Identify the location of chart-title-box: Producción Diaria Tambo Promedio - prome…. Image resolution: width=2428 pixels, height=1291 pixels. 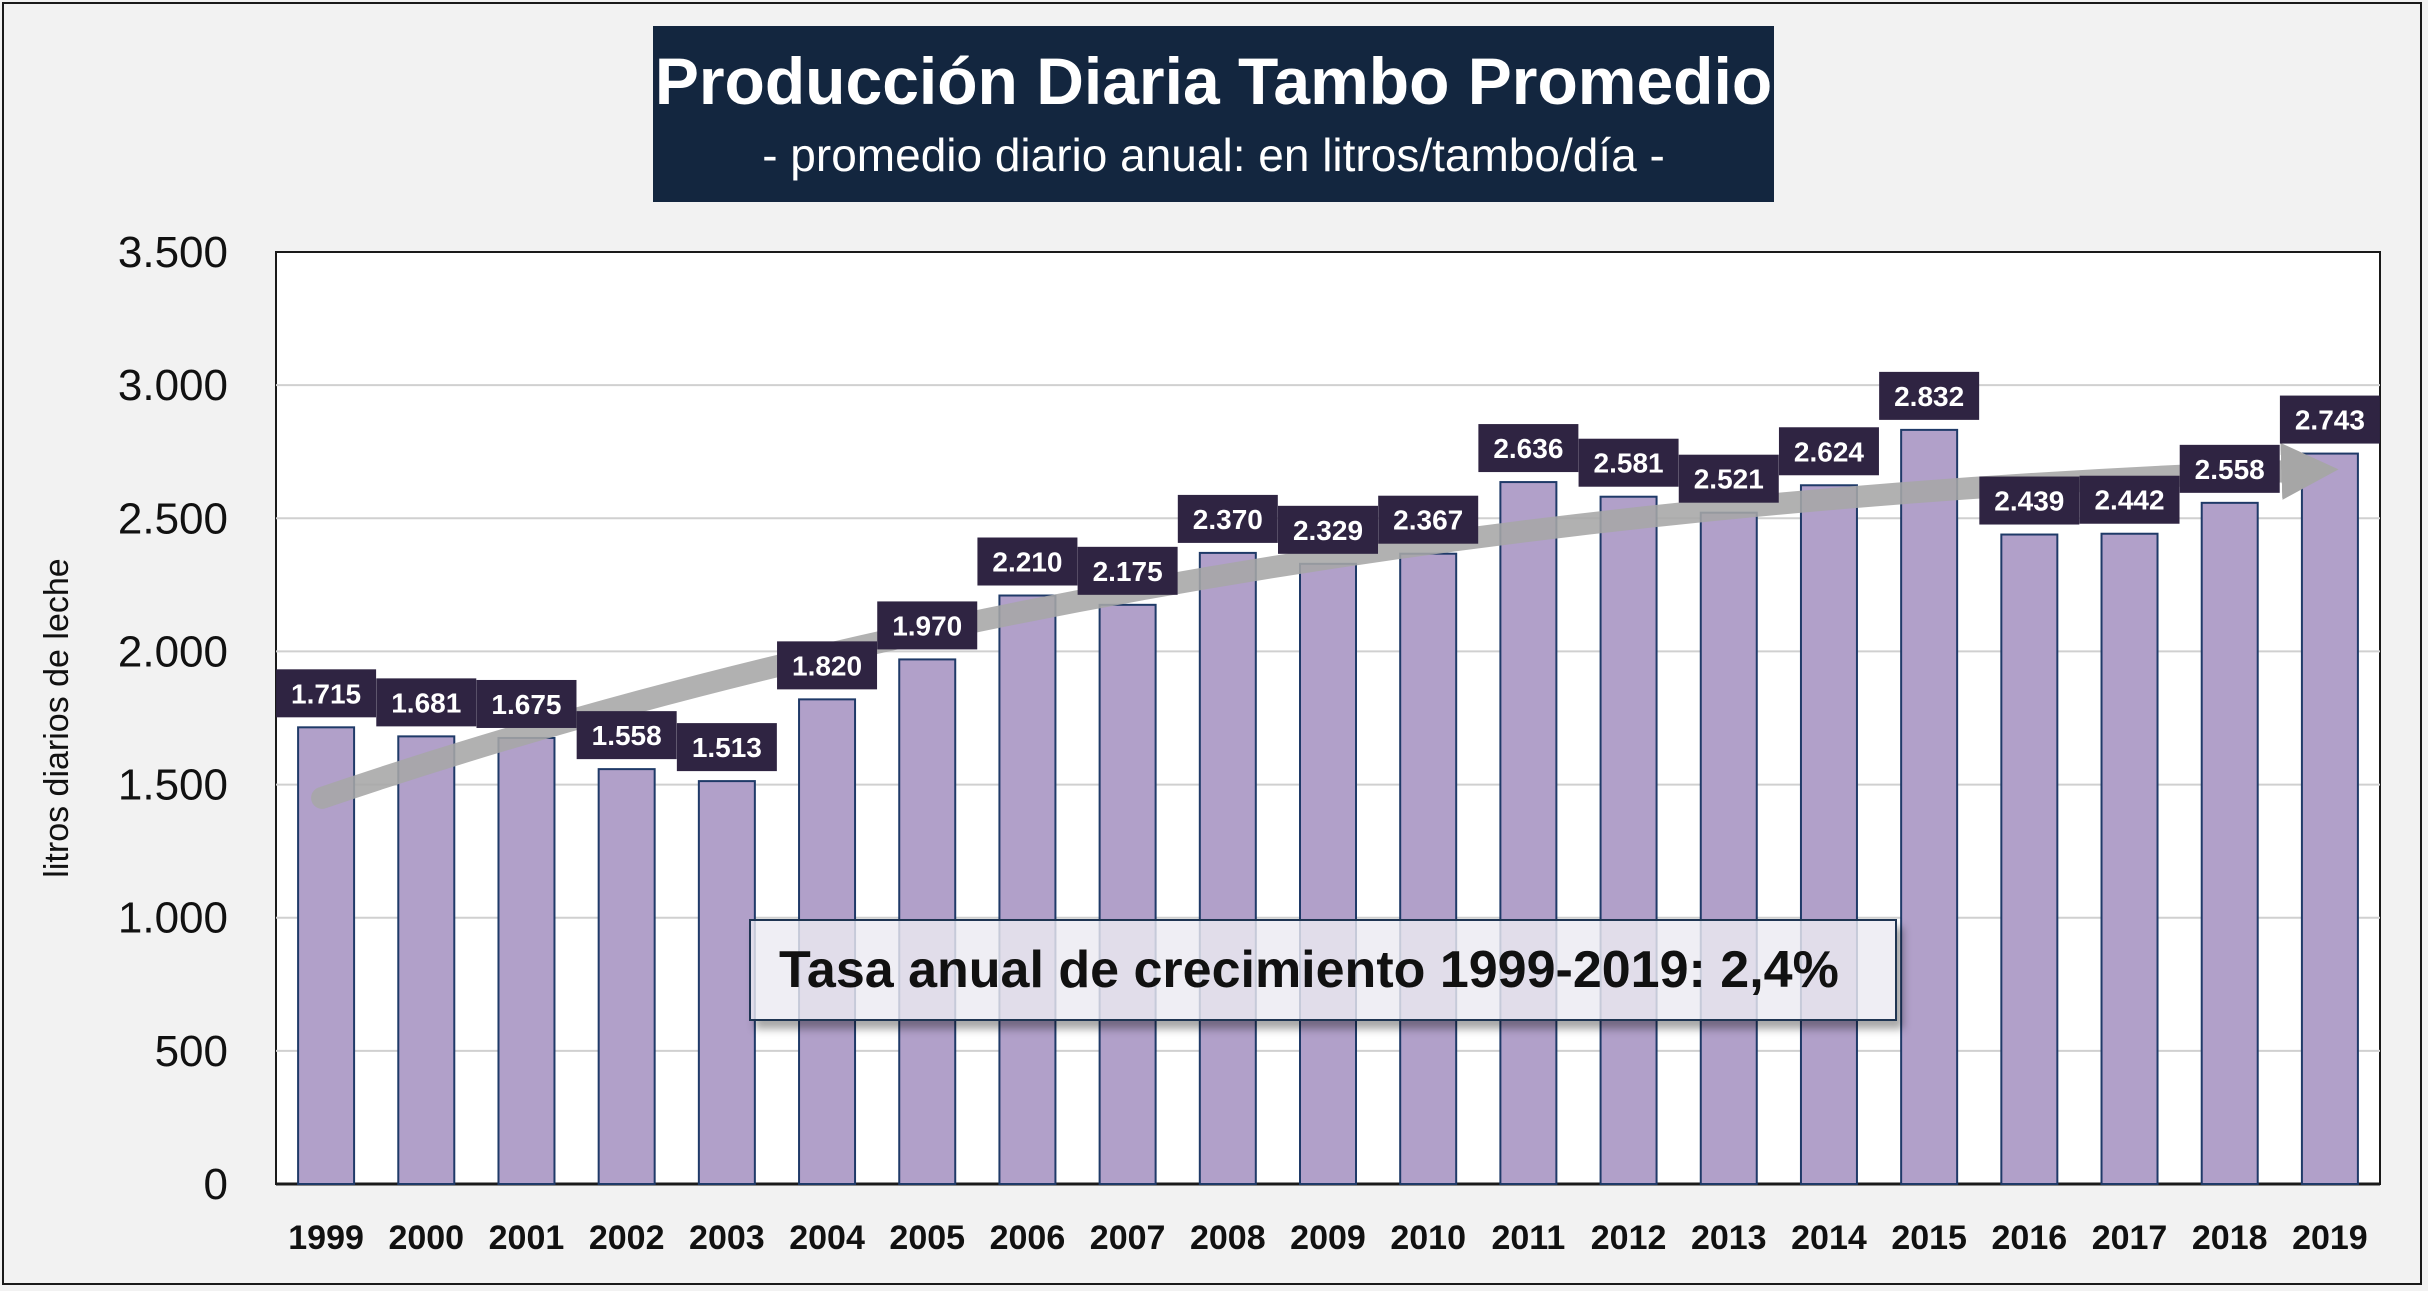
(1213, 114).